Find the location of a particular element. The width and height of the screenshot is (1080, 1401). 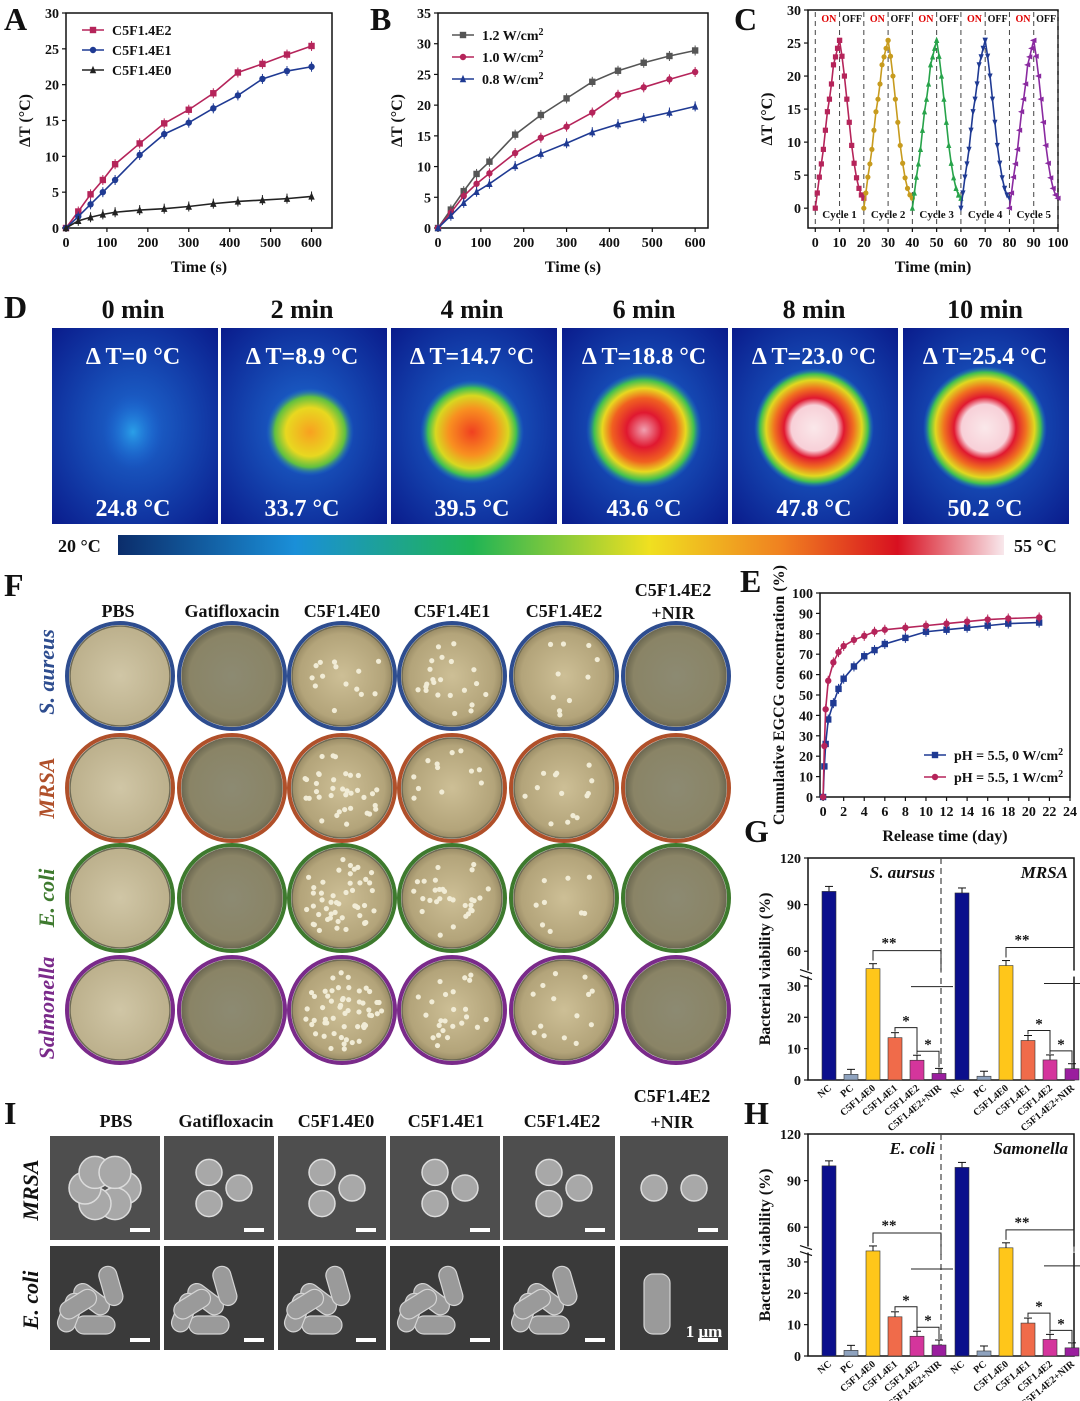

sem-column-c5f1-4e0: C5F1.4E0 is located at coordinates (336, 1121).